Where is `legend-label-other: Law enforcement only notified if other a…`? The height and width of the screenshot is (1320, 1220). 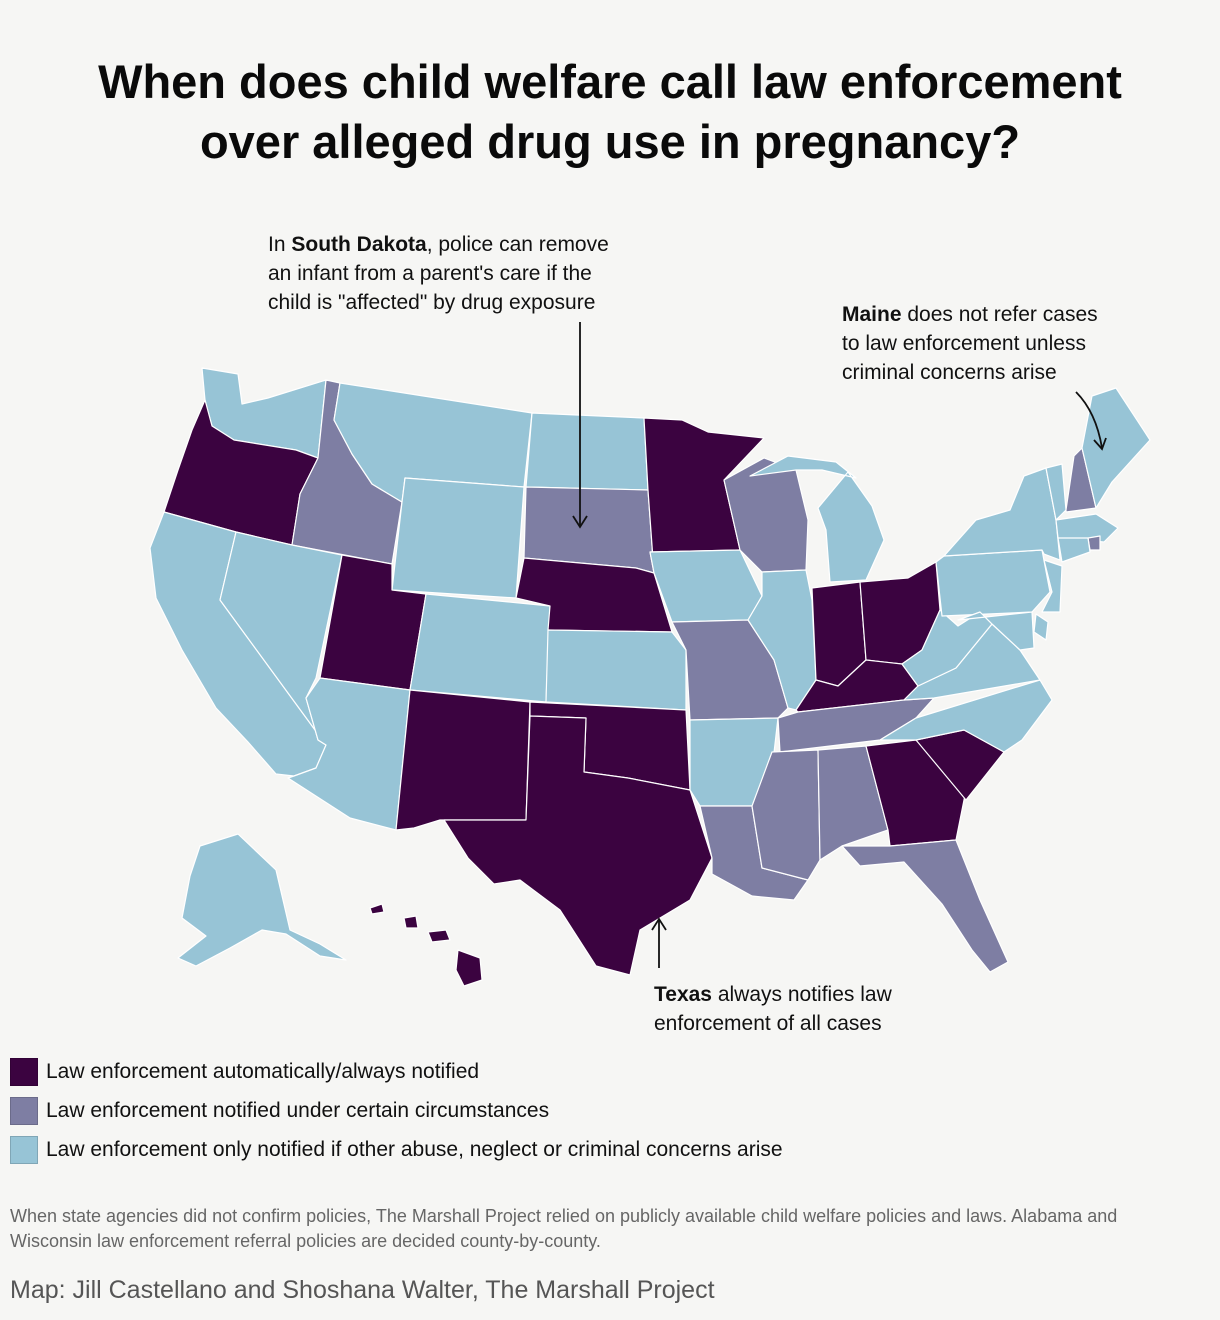 legend-label-other: Law enforcement only notified if other a… is located at coordinates (414, 1149).